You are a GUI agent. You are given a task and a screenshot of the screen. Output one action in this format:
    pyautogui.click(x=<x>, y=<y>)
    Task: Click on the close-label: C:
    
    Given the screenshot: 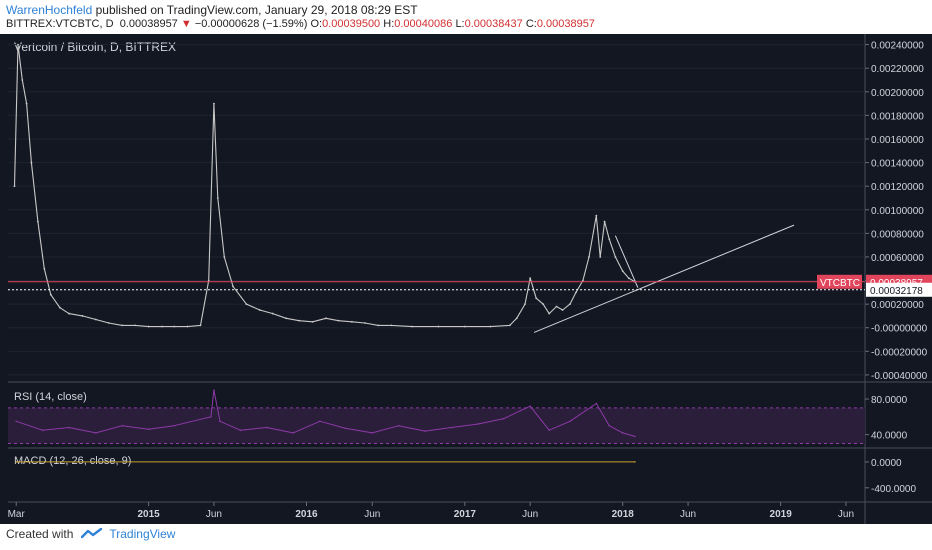 What is the action you would take?
    pyautogui.click(x=531, y=24)
    